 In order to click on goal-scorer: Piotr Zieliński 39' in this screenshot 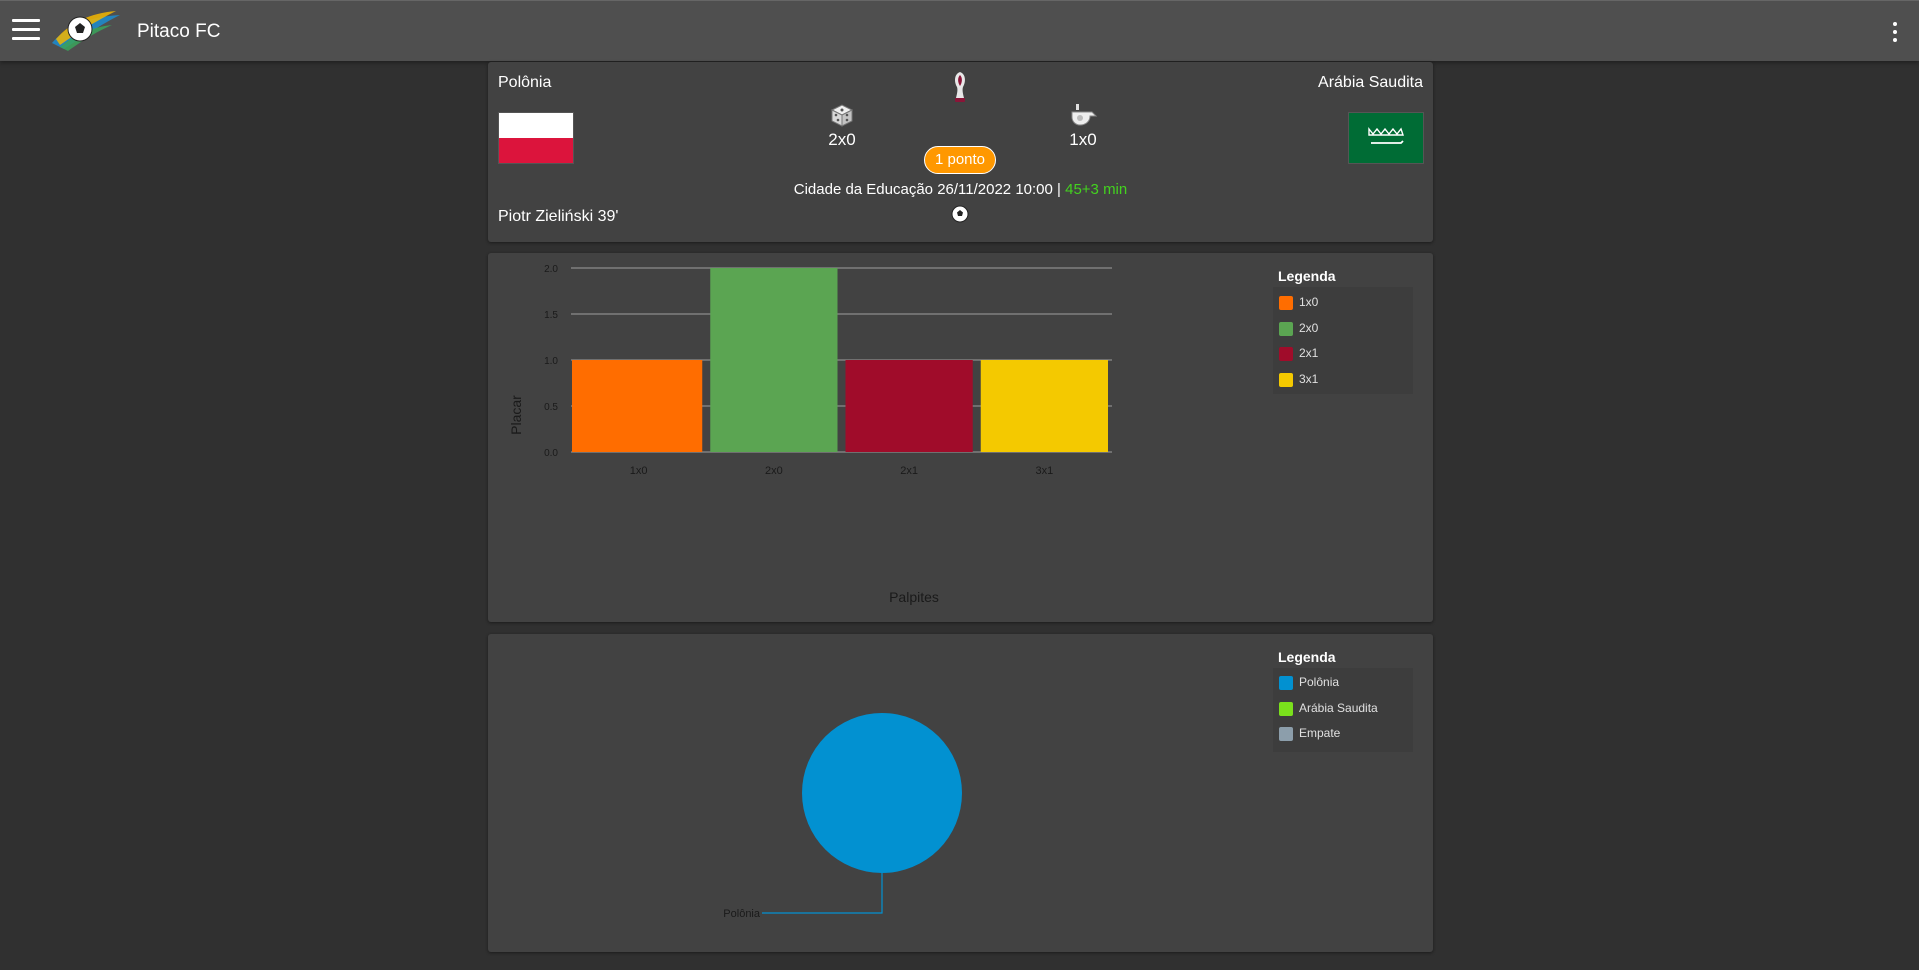, I will do `click(558, 216)`.